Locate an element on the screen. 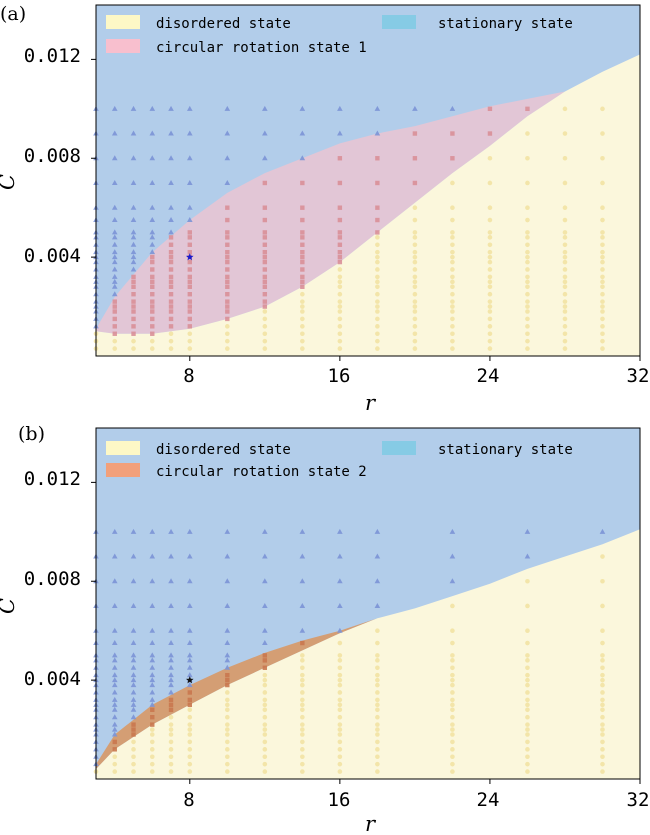  panel-a-xtick-32: 32 is located at coordinates (638, 376).